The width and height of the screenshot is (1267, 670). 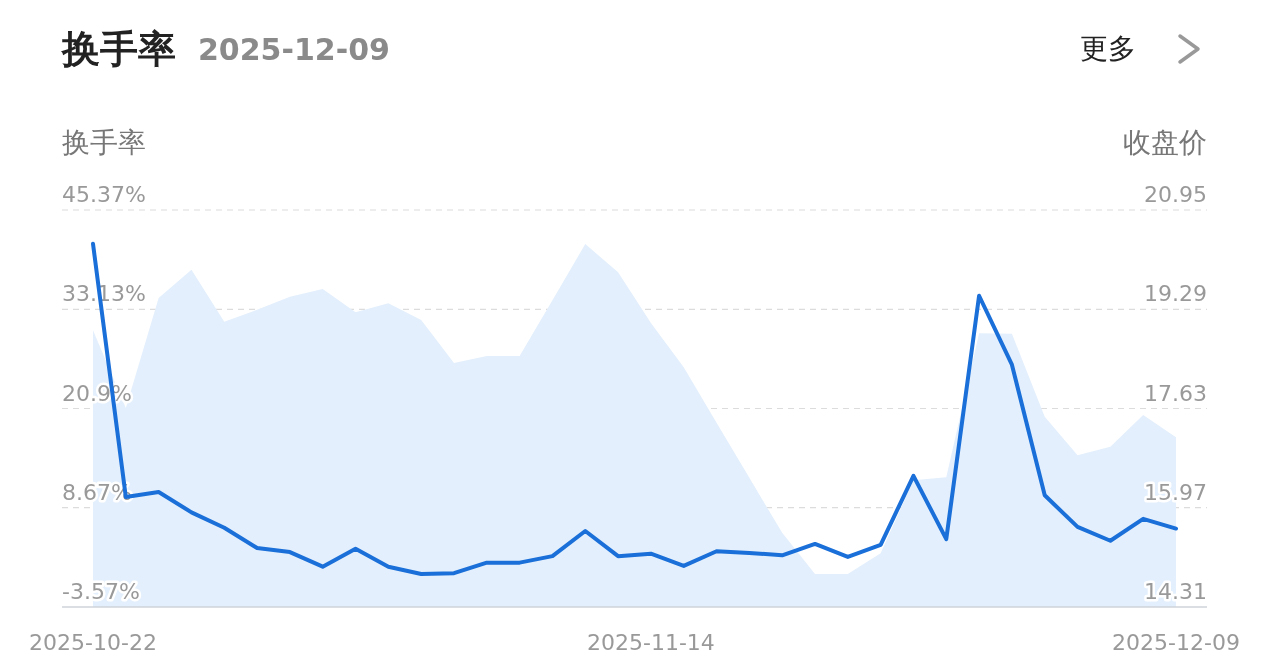 I want to click on y2-axis-title: 收盘价, so click(x=1165, y=142).